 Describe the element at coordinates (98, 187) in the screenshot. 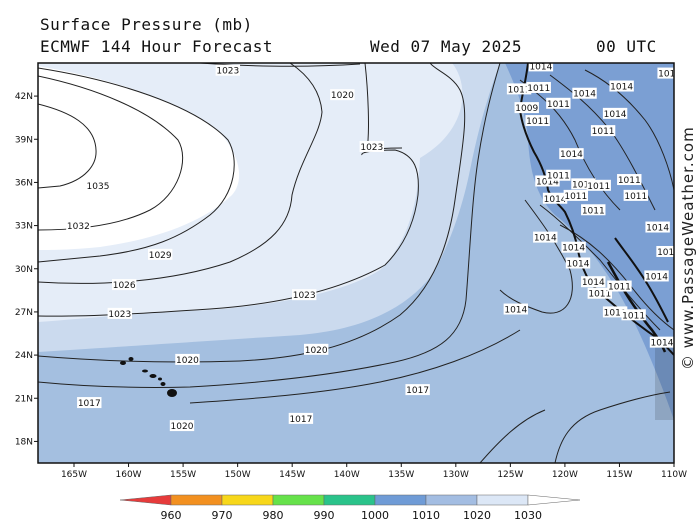

I see `contour-label-text: 1035` at that location.